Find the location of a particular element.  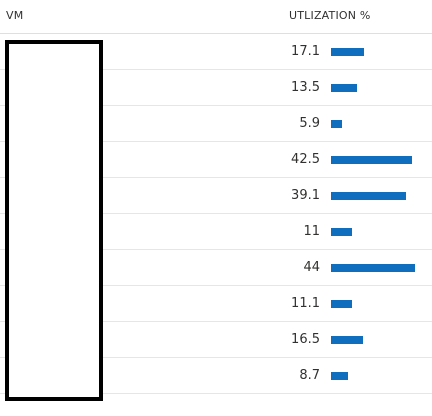

utilization-column-header: UTLIZATION % is located at coordinates (330, 15).